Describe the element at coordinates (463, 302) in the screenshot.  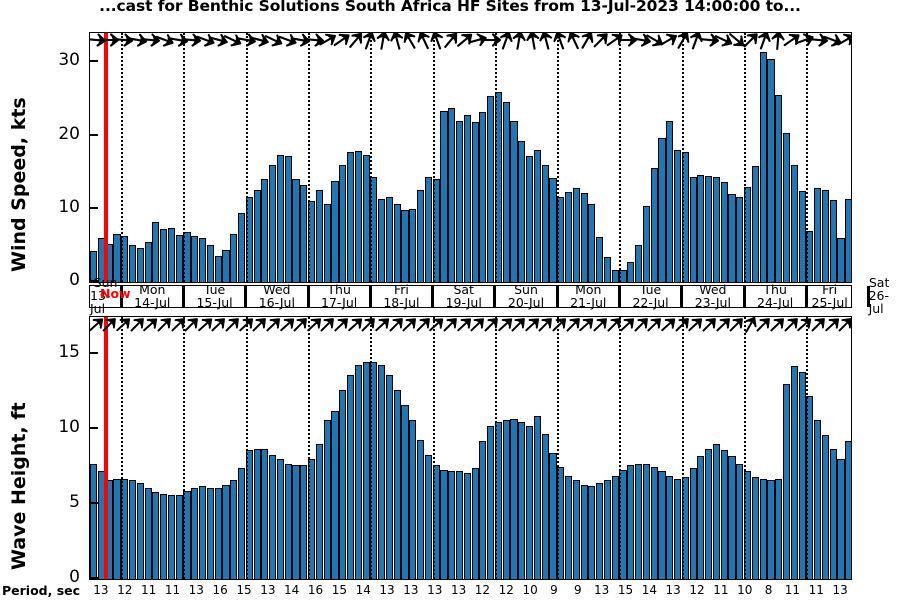
I see `day-date: 19-Jul` at that location.